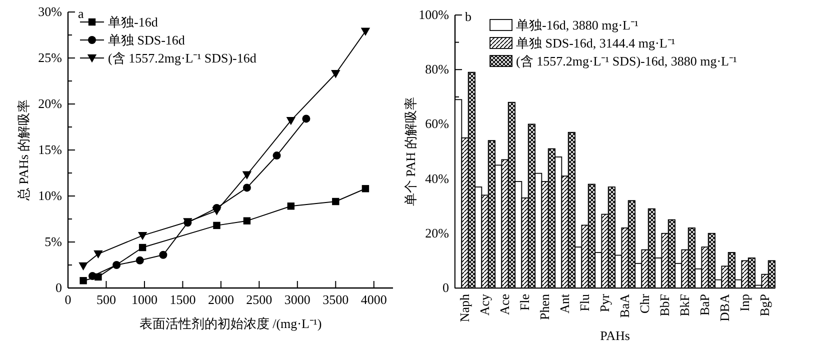  Describe the element at coordinates (684, 305) in the screenshot. I see `x-tick-label: BkF` at that location.